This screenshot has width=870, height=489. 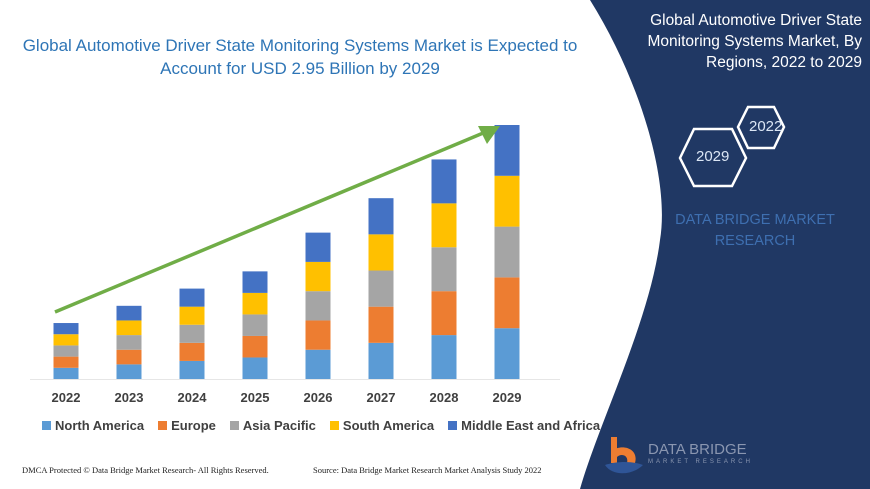 What do you see at coordinates (489, 135) in the screenshot?
I see `trend-arrow-head` at bounding box center [489, 135].